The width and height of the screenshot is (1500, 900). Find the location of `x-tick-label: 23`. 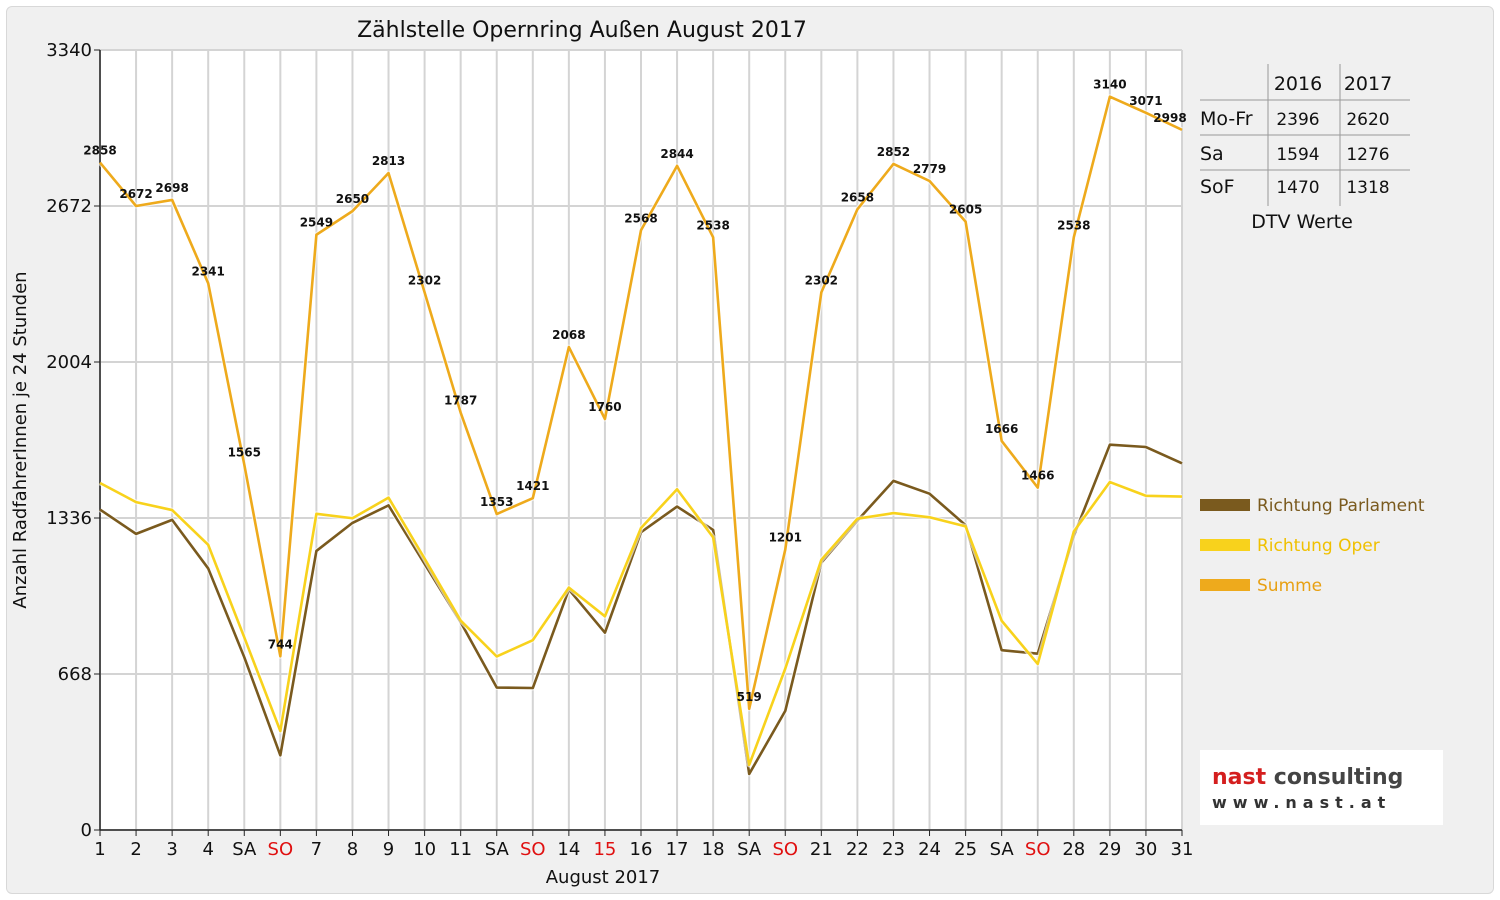

x-tick-label: 23 is located at coordinates (893, 849).